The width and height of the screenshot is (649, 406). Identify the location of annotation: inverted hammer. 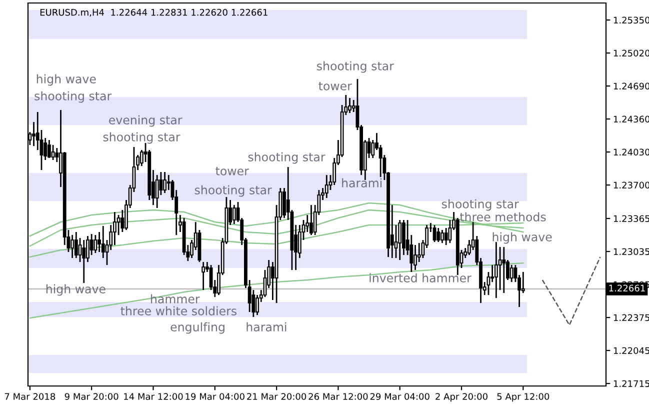
(421, 277).